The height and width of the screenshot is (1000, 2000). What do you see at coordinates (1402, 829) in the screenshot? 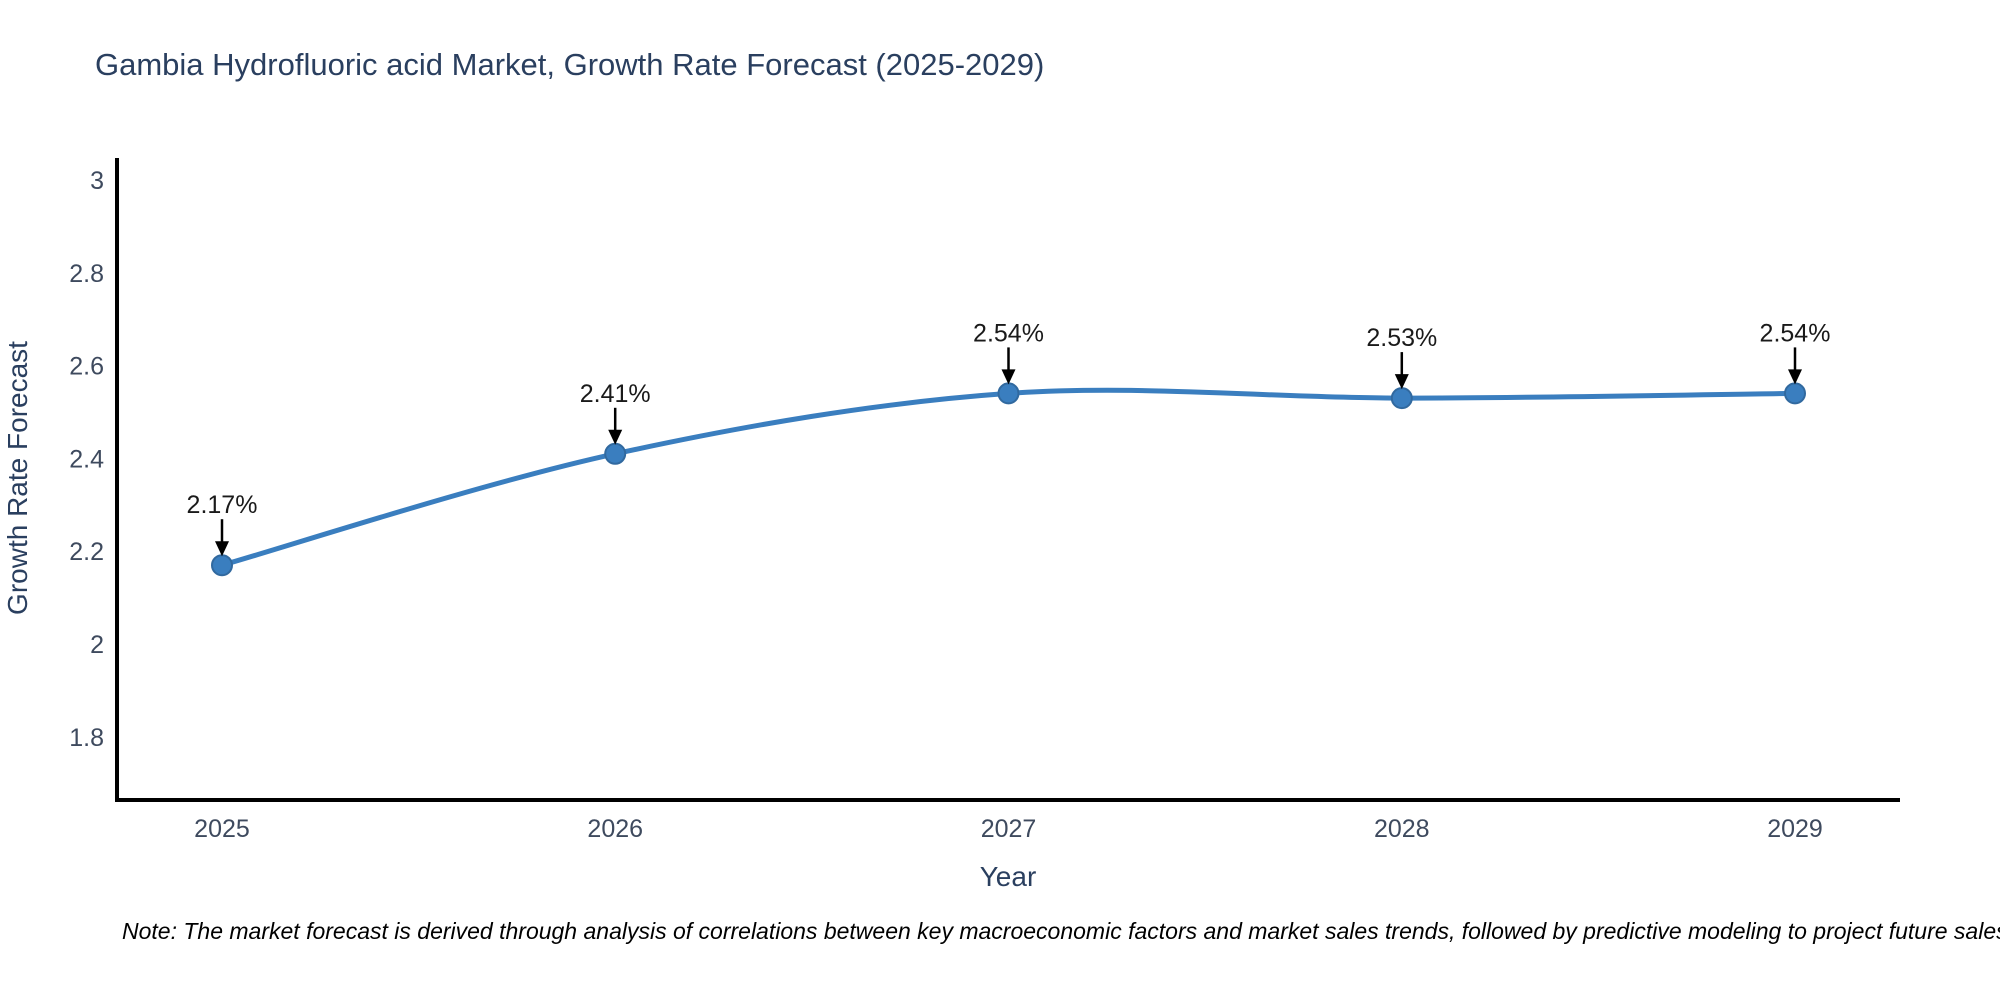
I see `x-tick-label: 2028` at bounding box center [1402, 829].